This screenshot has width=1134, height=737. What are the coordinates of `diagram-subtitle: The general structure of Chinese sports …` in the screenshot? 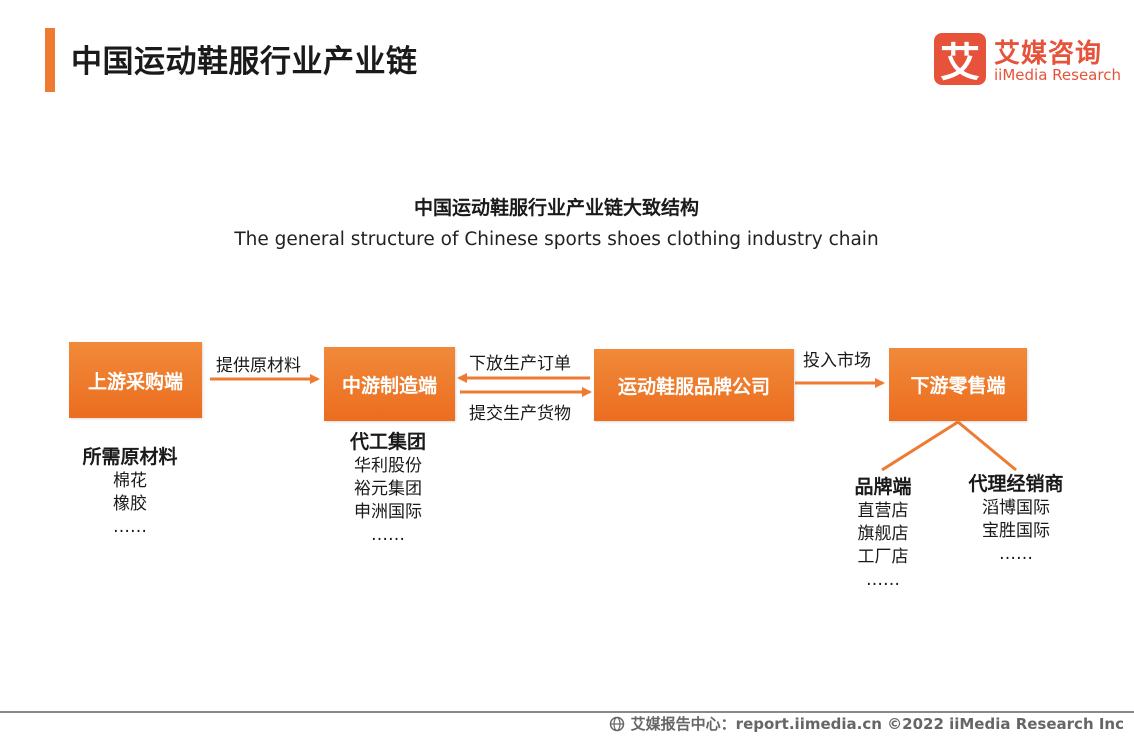 It's located at (556, 239).